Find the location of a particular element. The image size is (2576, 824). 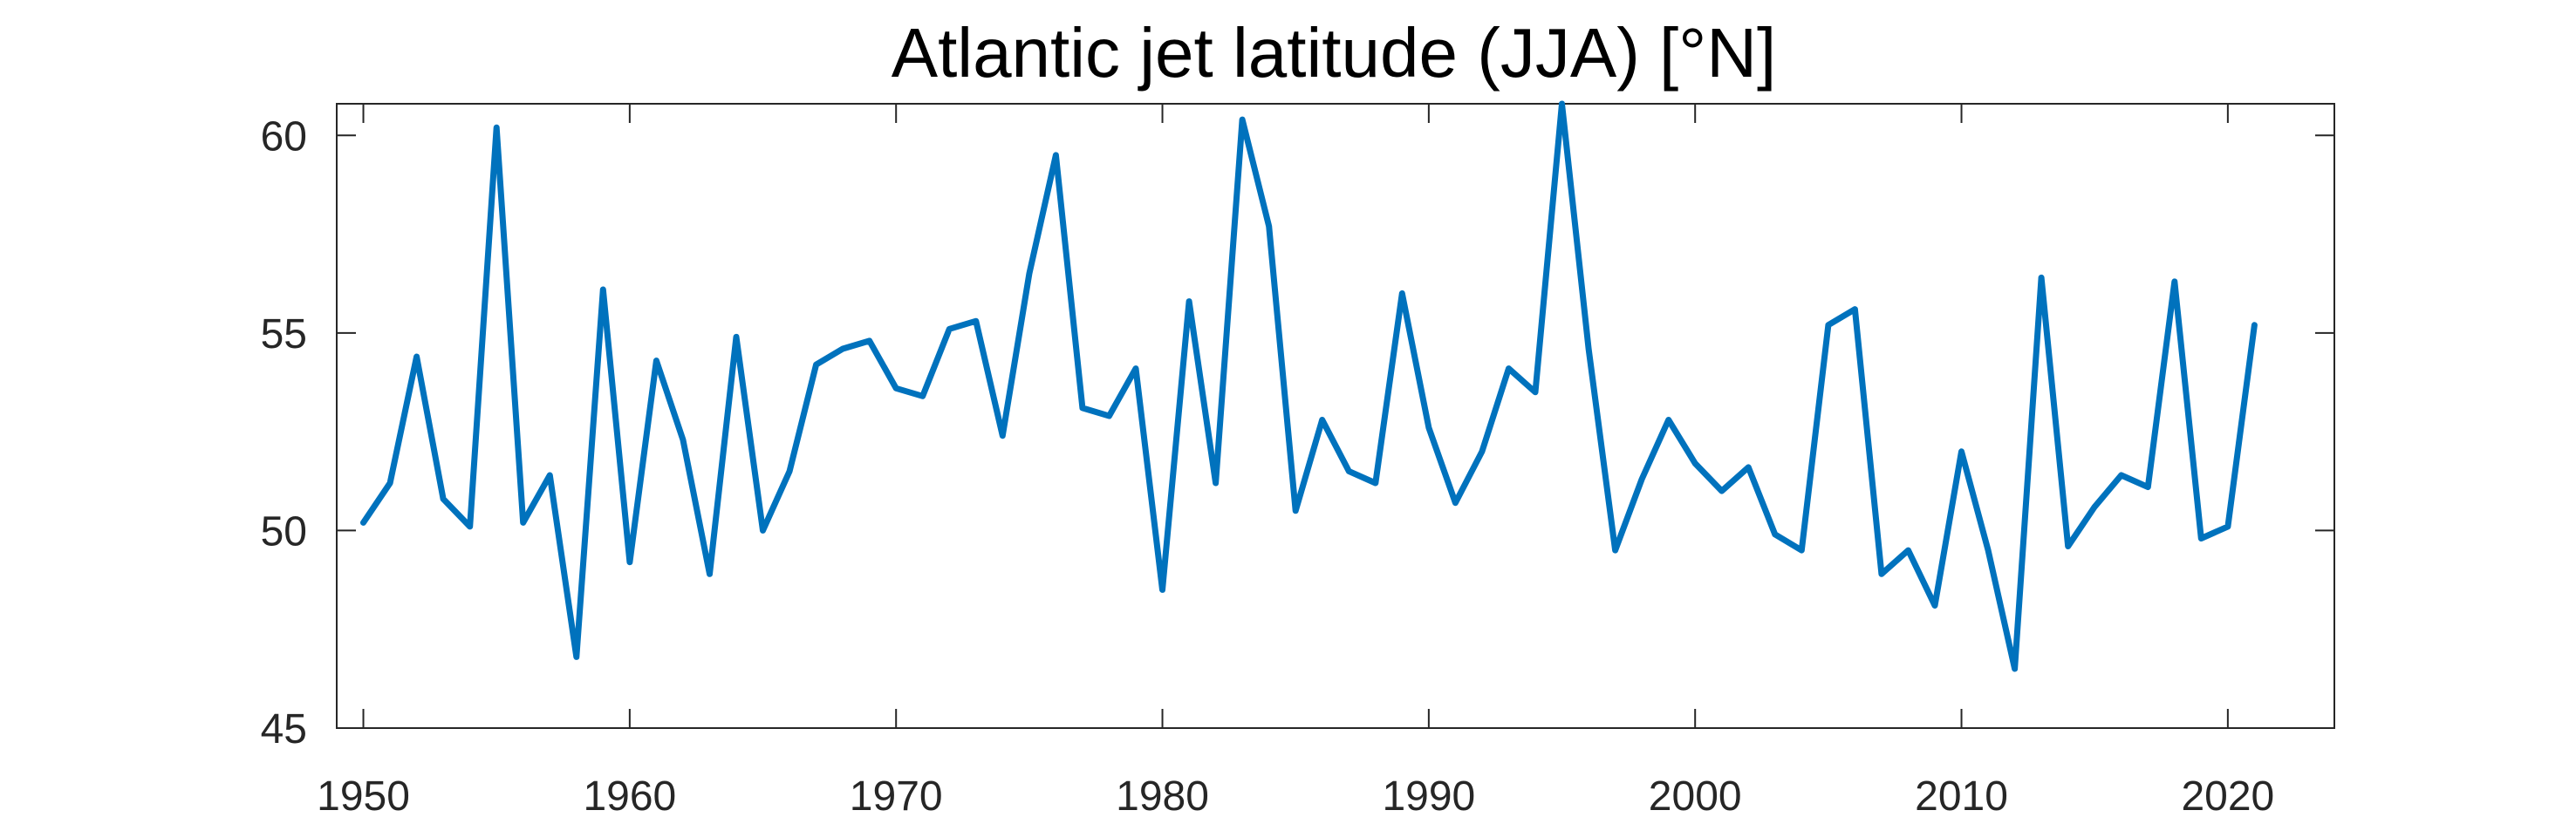

x-tick-label: 1980 is located at coordinates (1162, 796).